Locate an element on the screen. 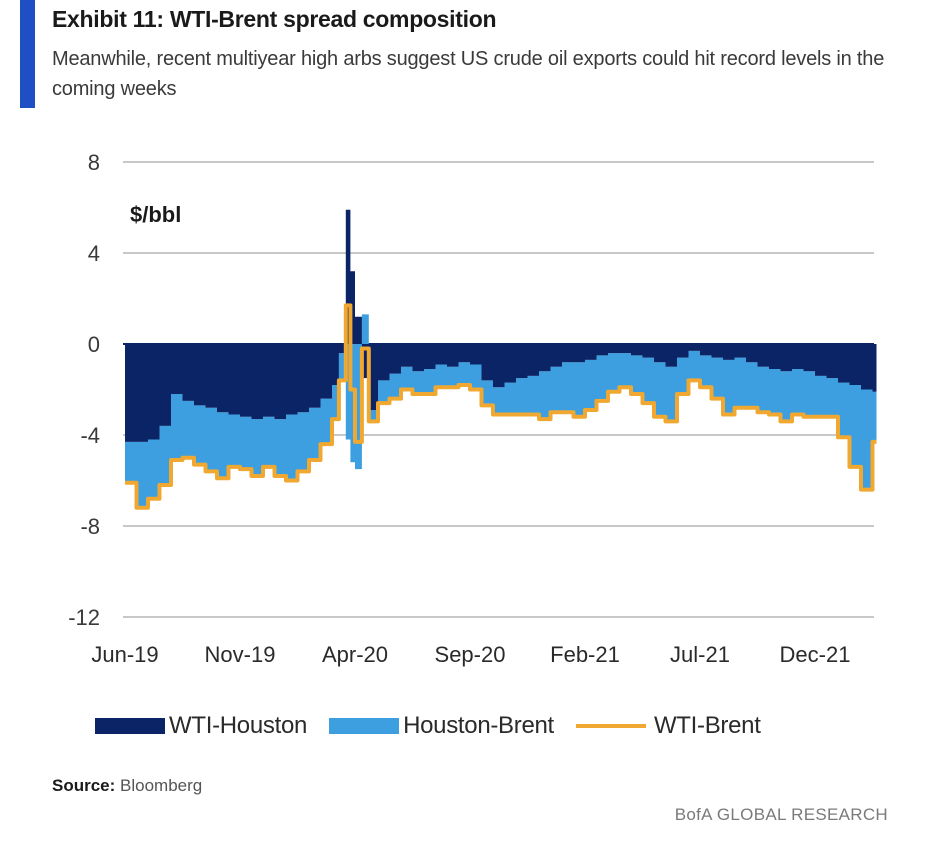  source-label: Source: is located at coordinates (84, 785).